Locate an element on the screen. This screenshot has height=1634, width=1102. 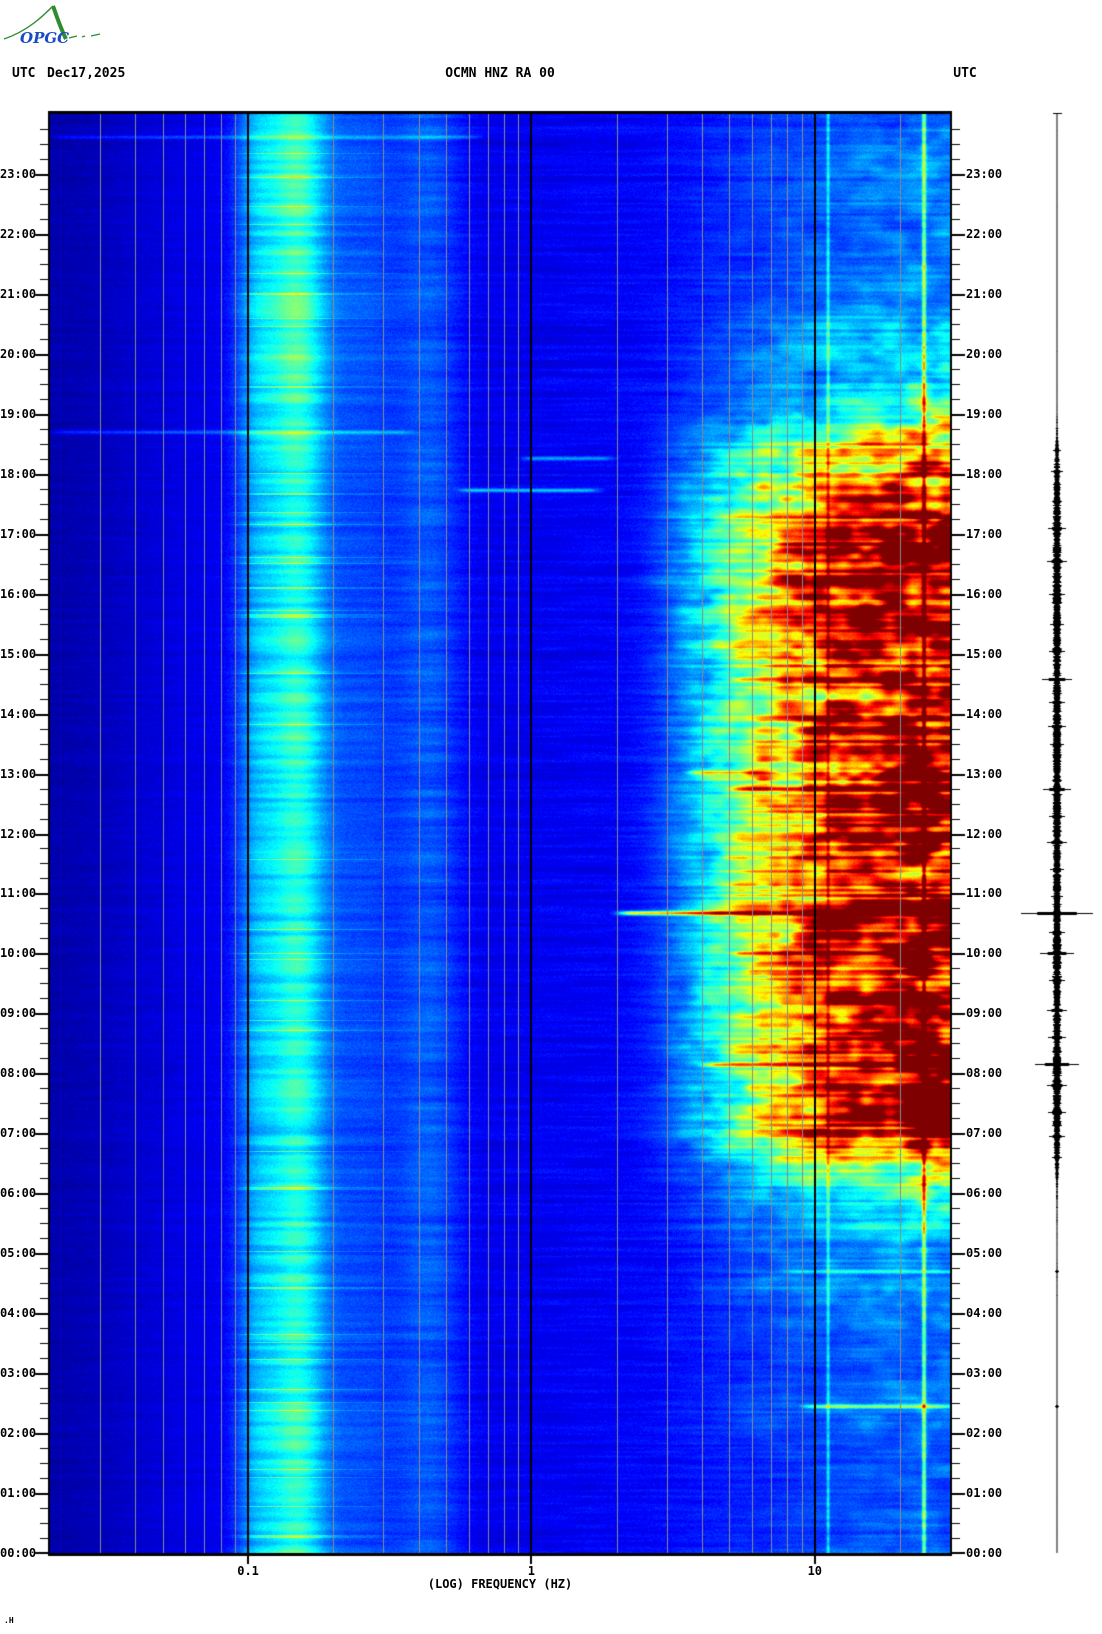
hour-label-right: 18:00 is located at coordinates (984, 473).